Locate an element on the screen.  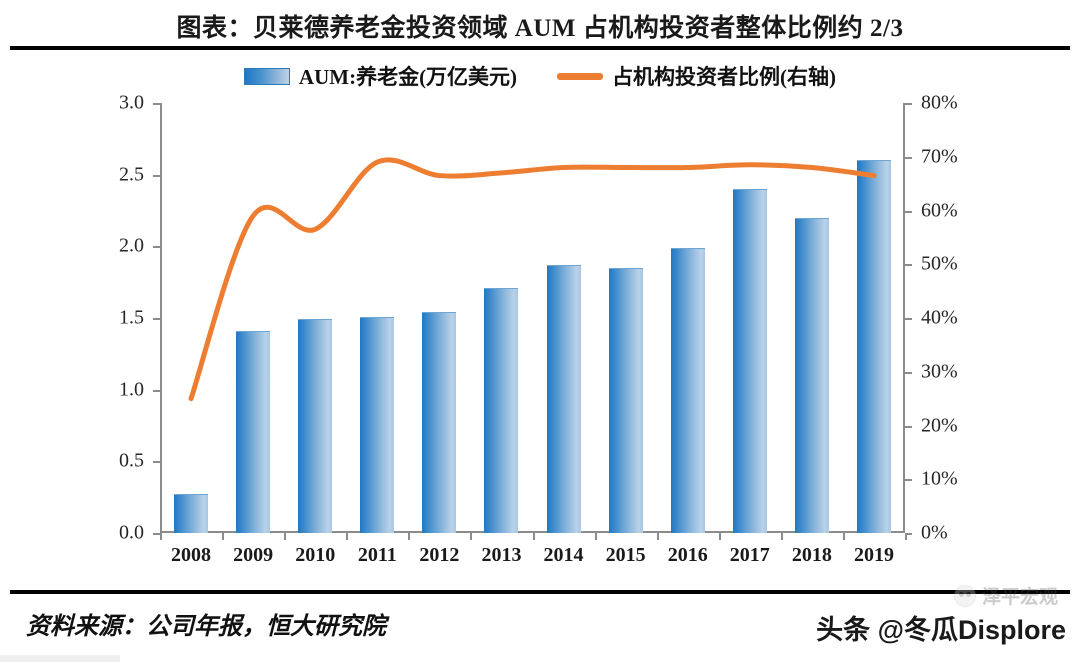
chart-legend: AUM:养老金(万亿美元) 占机构投资者比例(右轴) is located at coordinates (540, 76).